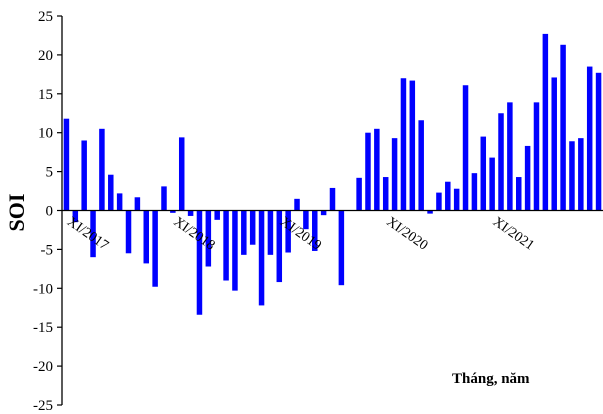  What do you see at coordinates (47, 250) in the screenshot?
I see `y-tick-label: -5` at bounding box center [47, 250].